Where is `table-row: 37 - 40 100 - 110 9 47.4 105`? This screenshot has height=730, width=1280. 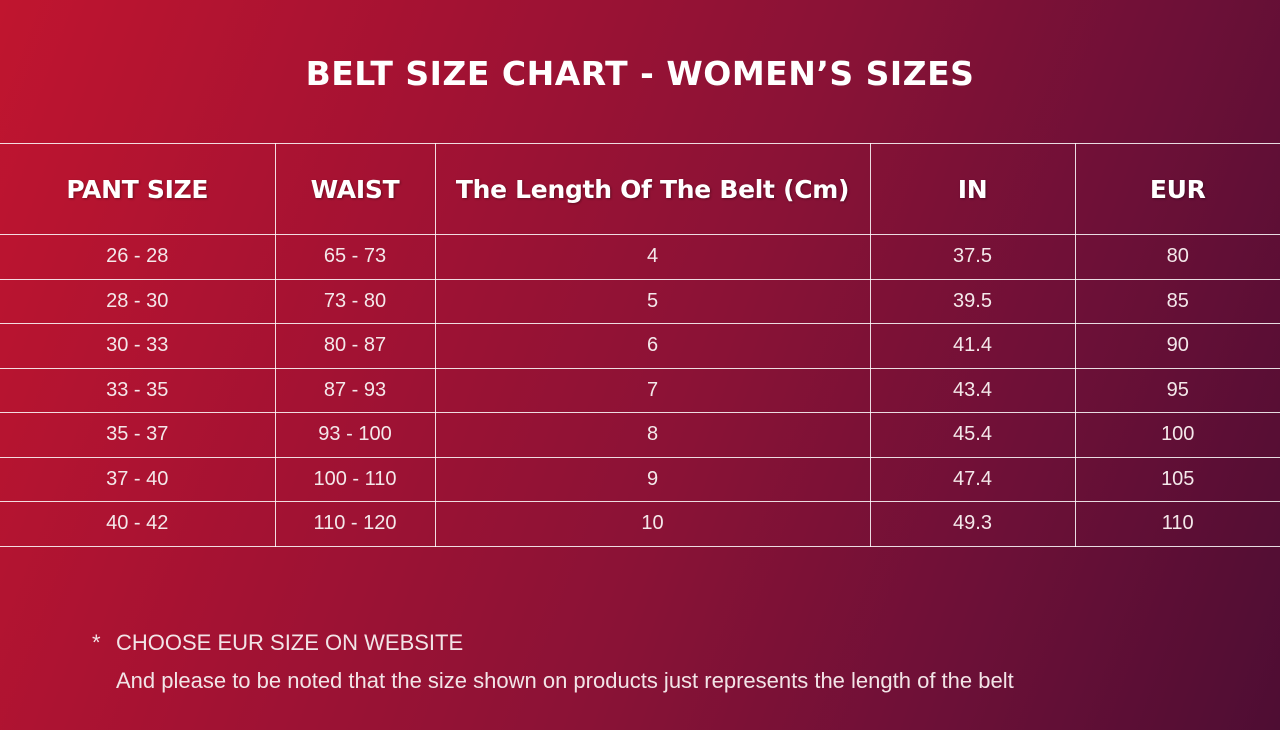
table-row: 37 - 40 100 - 110 9 47.4 105 is located at coordinates (640, 479).